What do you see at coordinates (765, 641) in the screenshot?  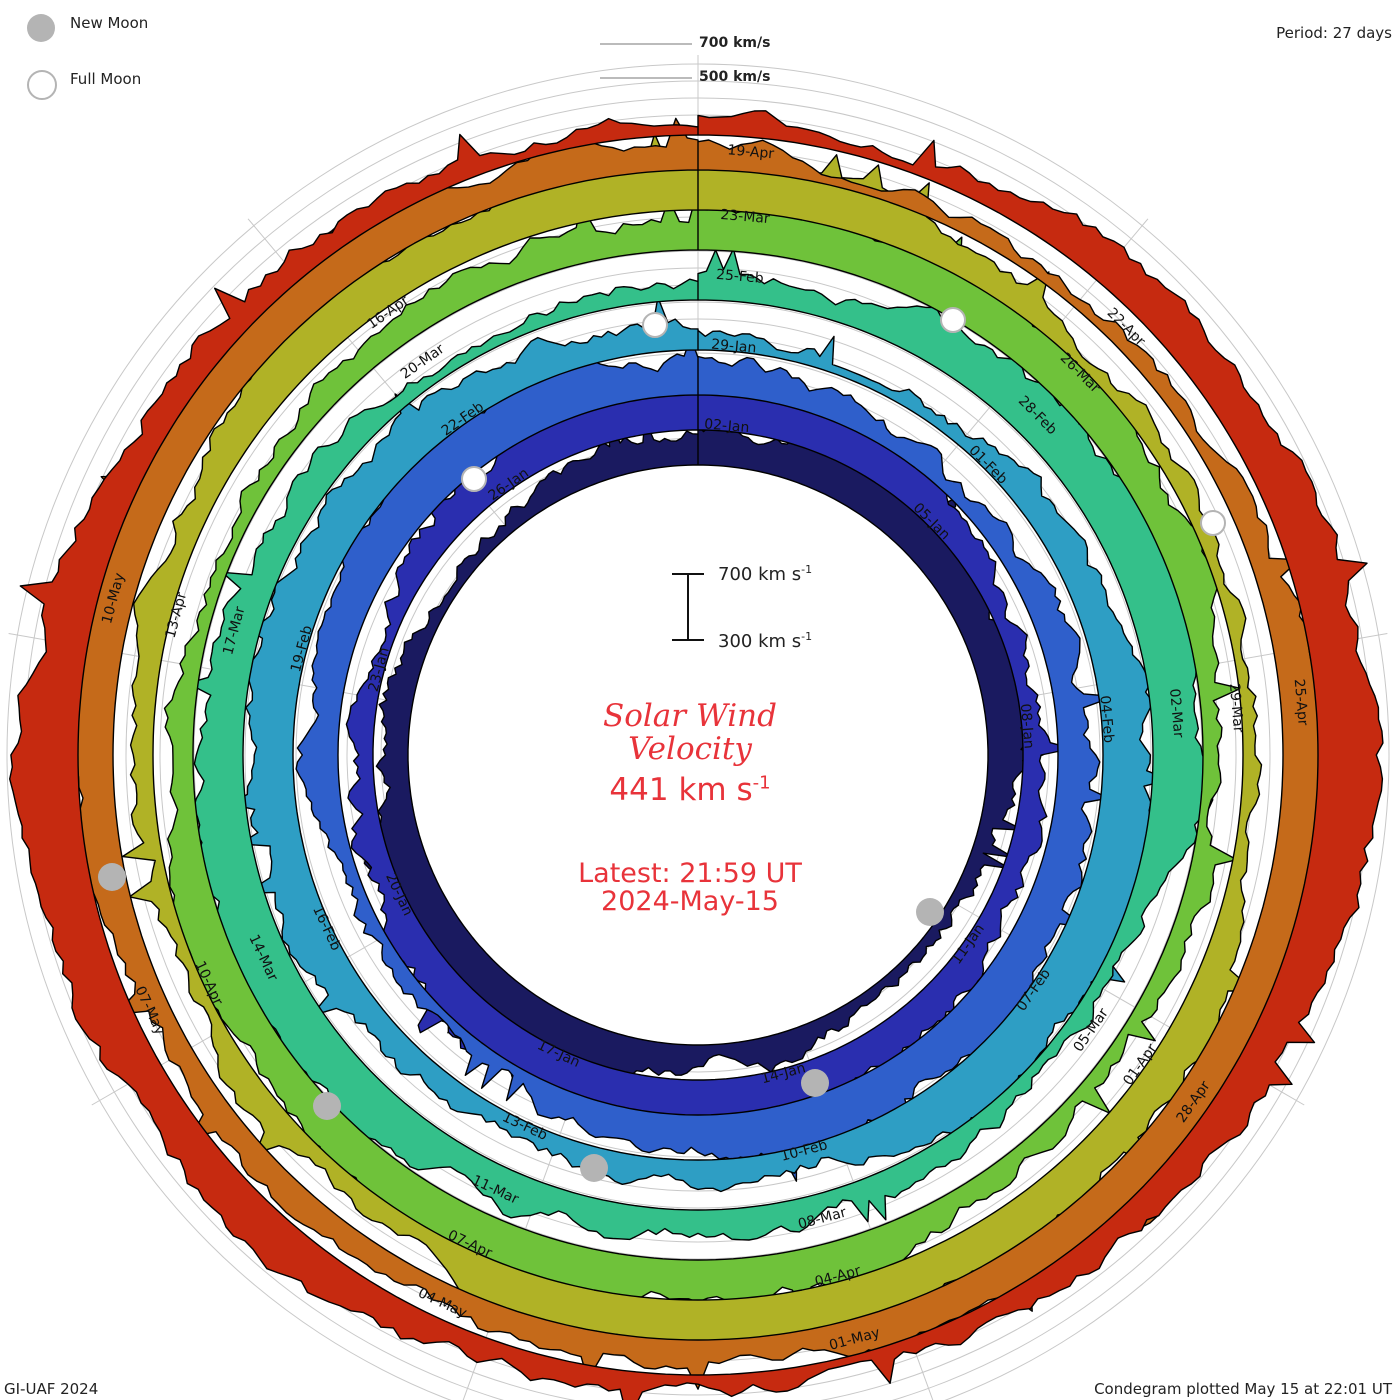 I see `scale-low-label: 300 km s-1` at bounding box center [765, 641].